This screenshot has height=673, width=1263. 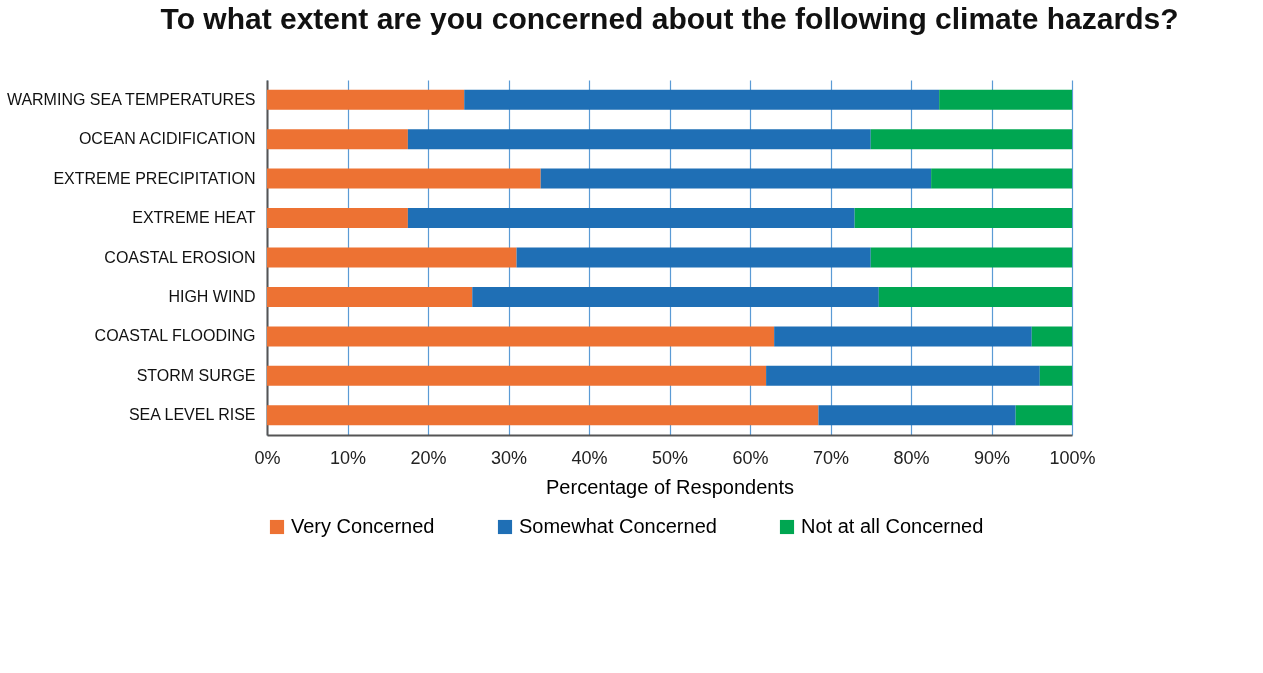 I want to click on y-tick-label: EXTREME PRECIPITATION, so click(x=154, y=178).